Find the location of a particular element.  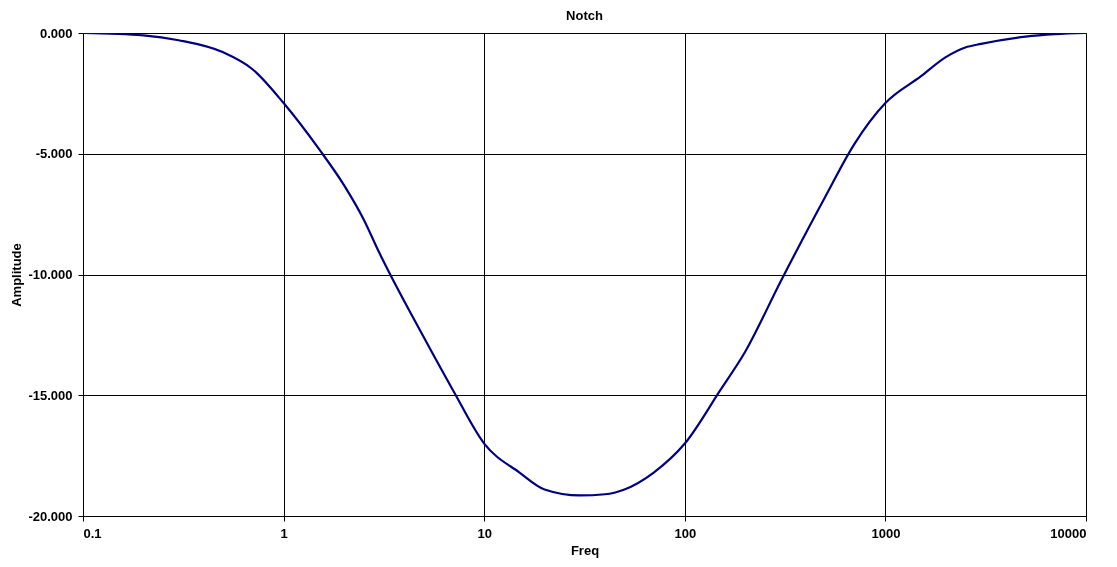

x-axis-title: Freq is located at coordinates (585, 550).